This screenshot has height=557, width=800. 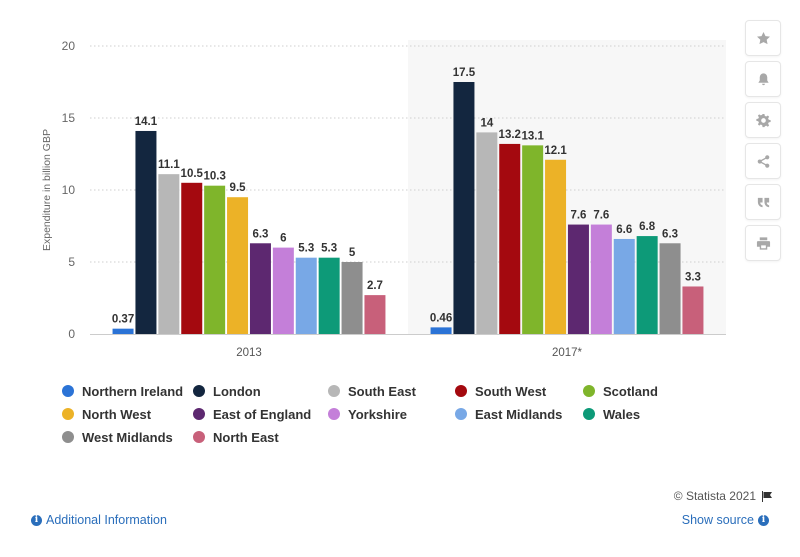 I want to click on bell-icon, so click(x=763, y=78).